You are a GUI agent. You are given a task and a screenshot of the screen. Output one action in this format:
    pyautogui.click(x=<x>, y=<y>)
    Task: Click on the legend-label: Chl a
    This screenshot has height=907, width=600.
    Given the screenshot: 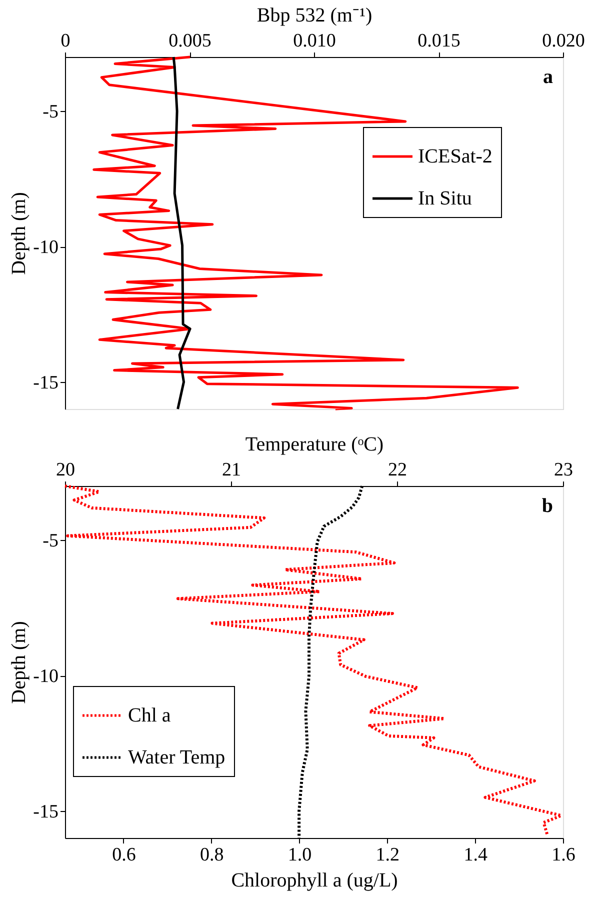 What is the action you would take?
    pyautogui.click(x=149, y=715)
    